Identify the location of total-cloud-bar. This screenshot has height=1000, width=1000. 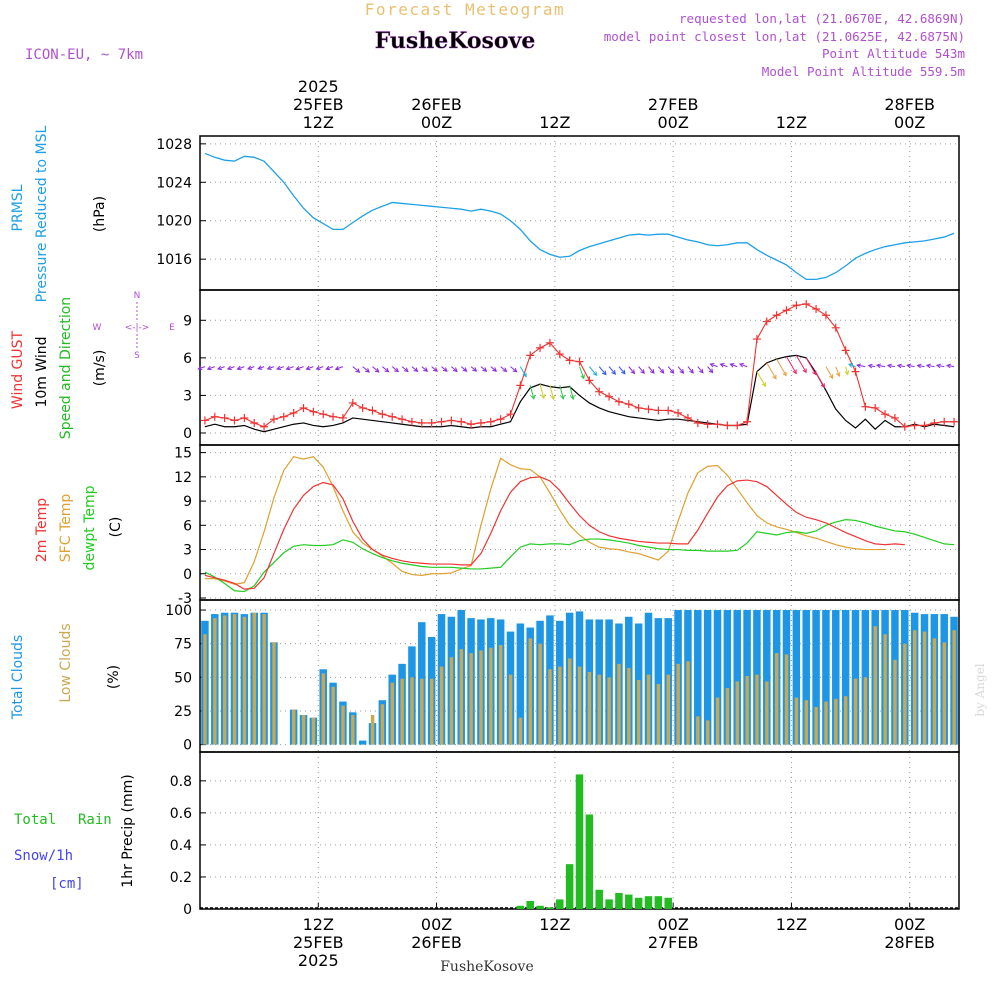
(796, 677).